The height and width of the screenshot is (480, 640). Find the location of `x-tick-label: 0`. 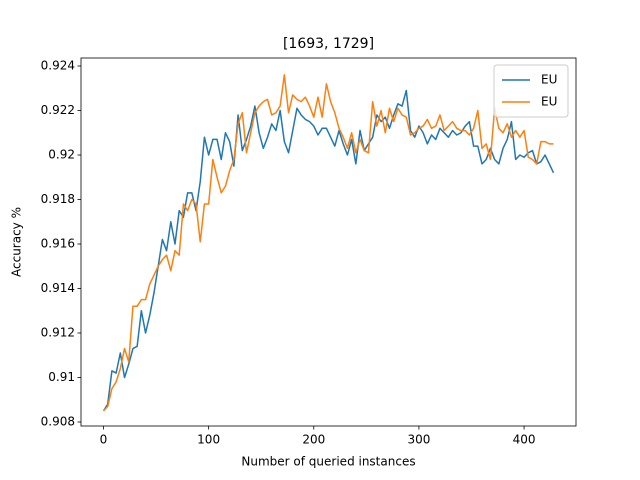

x-tick-label: 0 is located at coordinates (104, 440).